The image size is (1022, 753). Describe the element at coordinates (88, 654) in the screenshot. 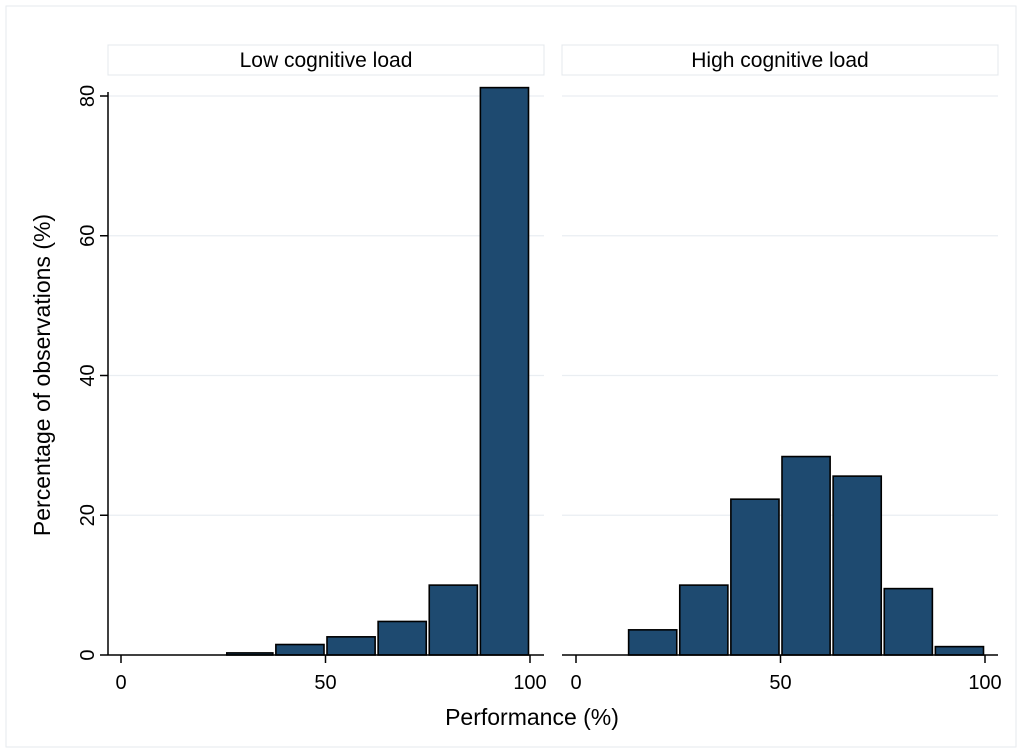

I see `y-tick-label: 0` at that location.